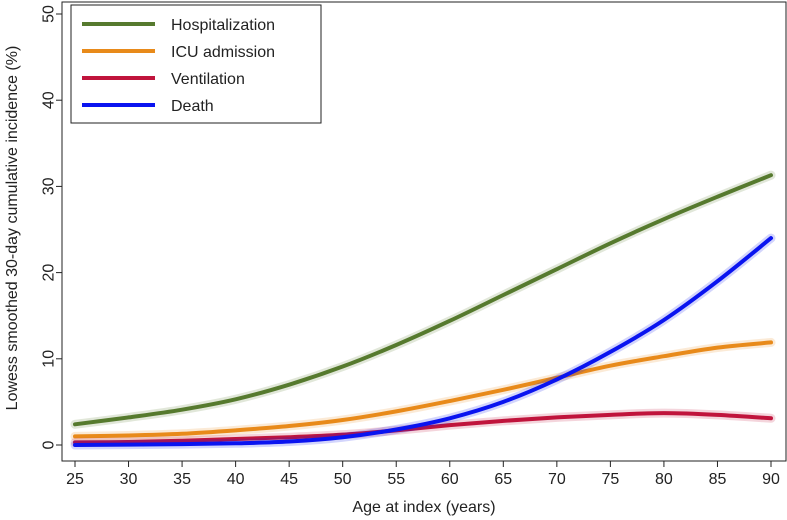 The image size is (787, 520). I want to click on x-tick-label: 25, so click(75, 479).